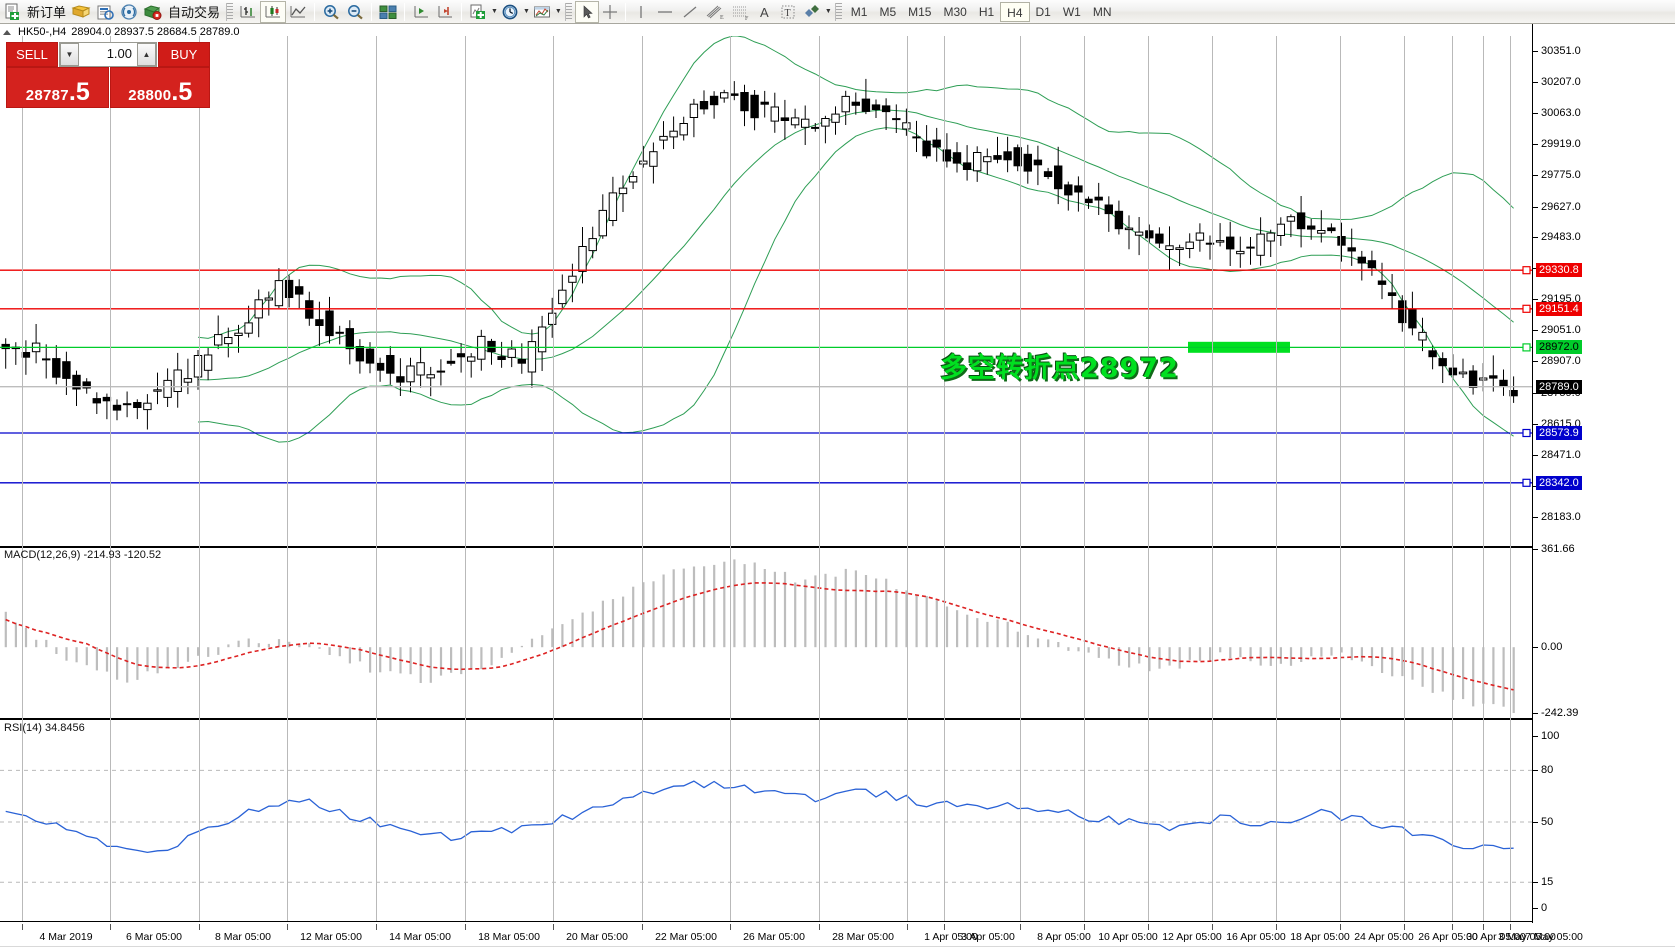 This screenshot has width=1675, height=947. What do you see at coordinates (510, 12) in the screenshot?
I see `period-icon` at bounding box center [510, 12].